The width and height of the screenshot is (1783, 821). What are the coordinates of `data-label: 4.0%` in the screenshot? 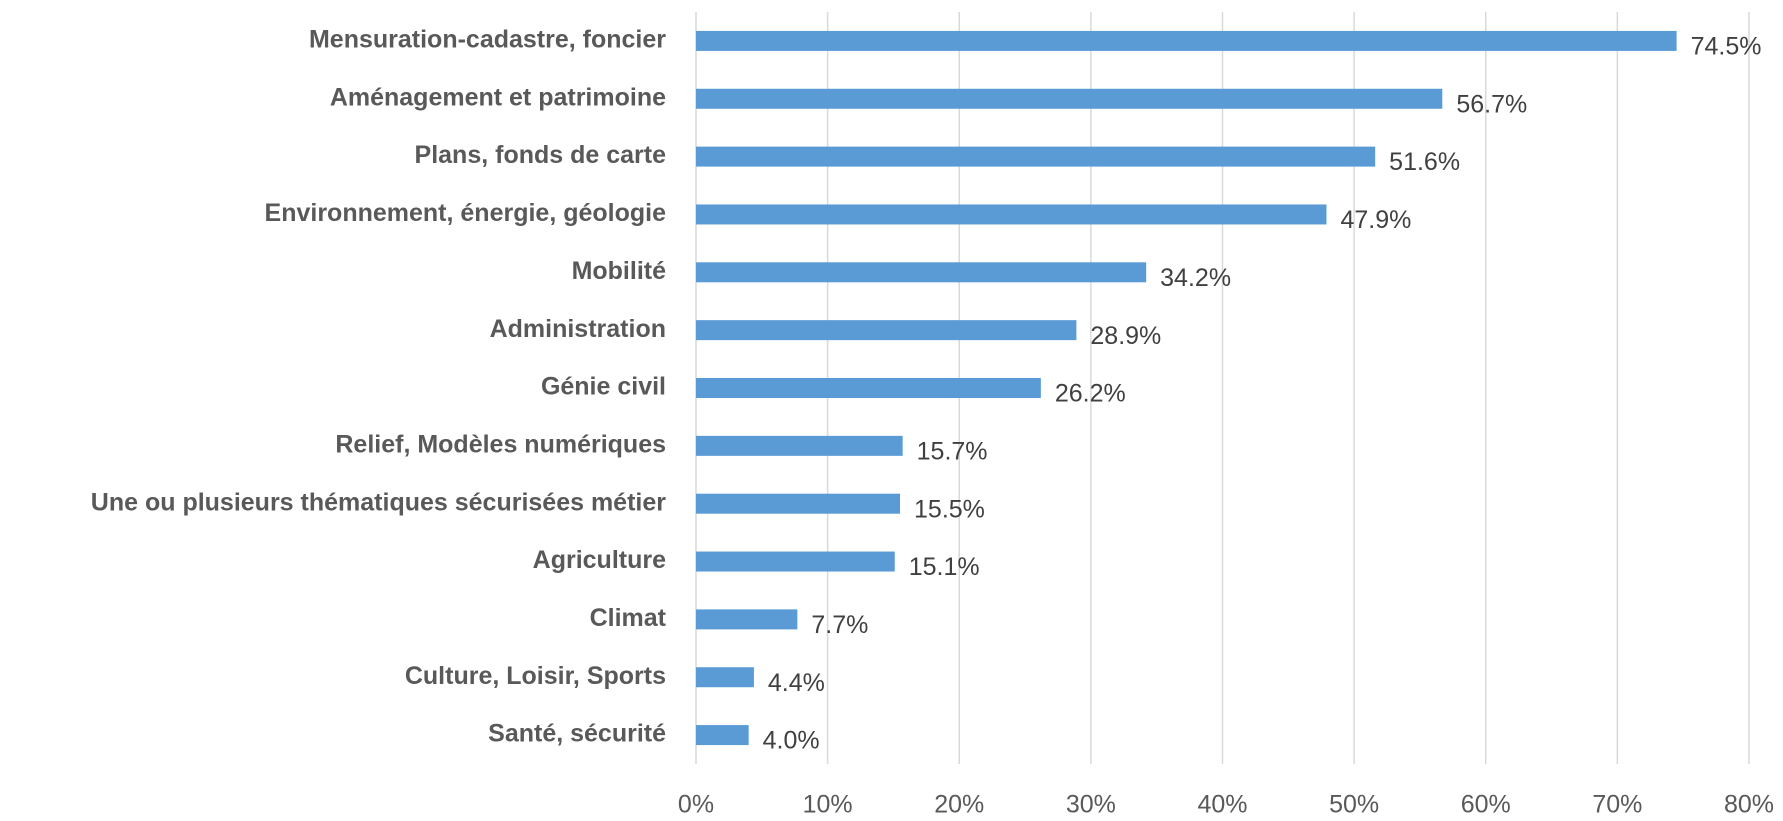 It's located at (791, 741).